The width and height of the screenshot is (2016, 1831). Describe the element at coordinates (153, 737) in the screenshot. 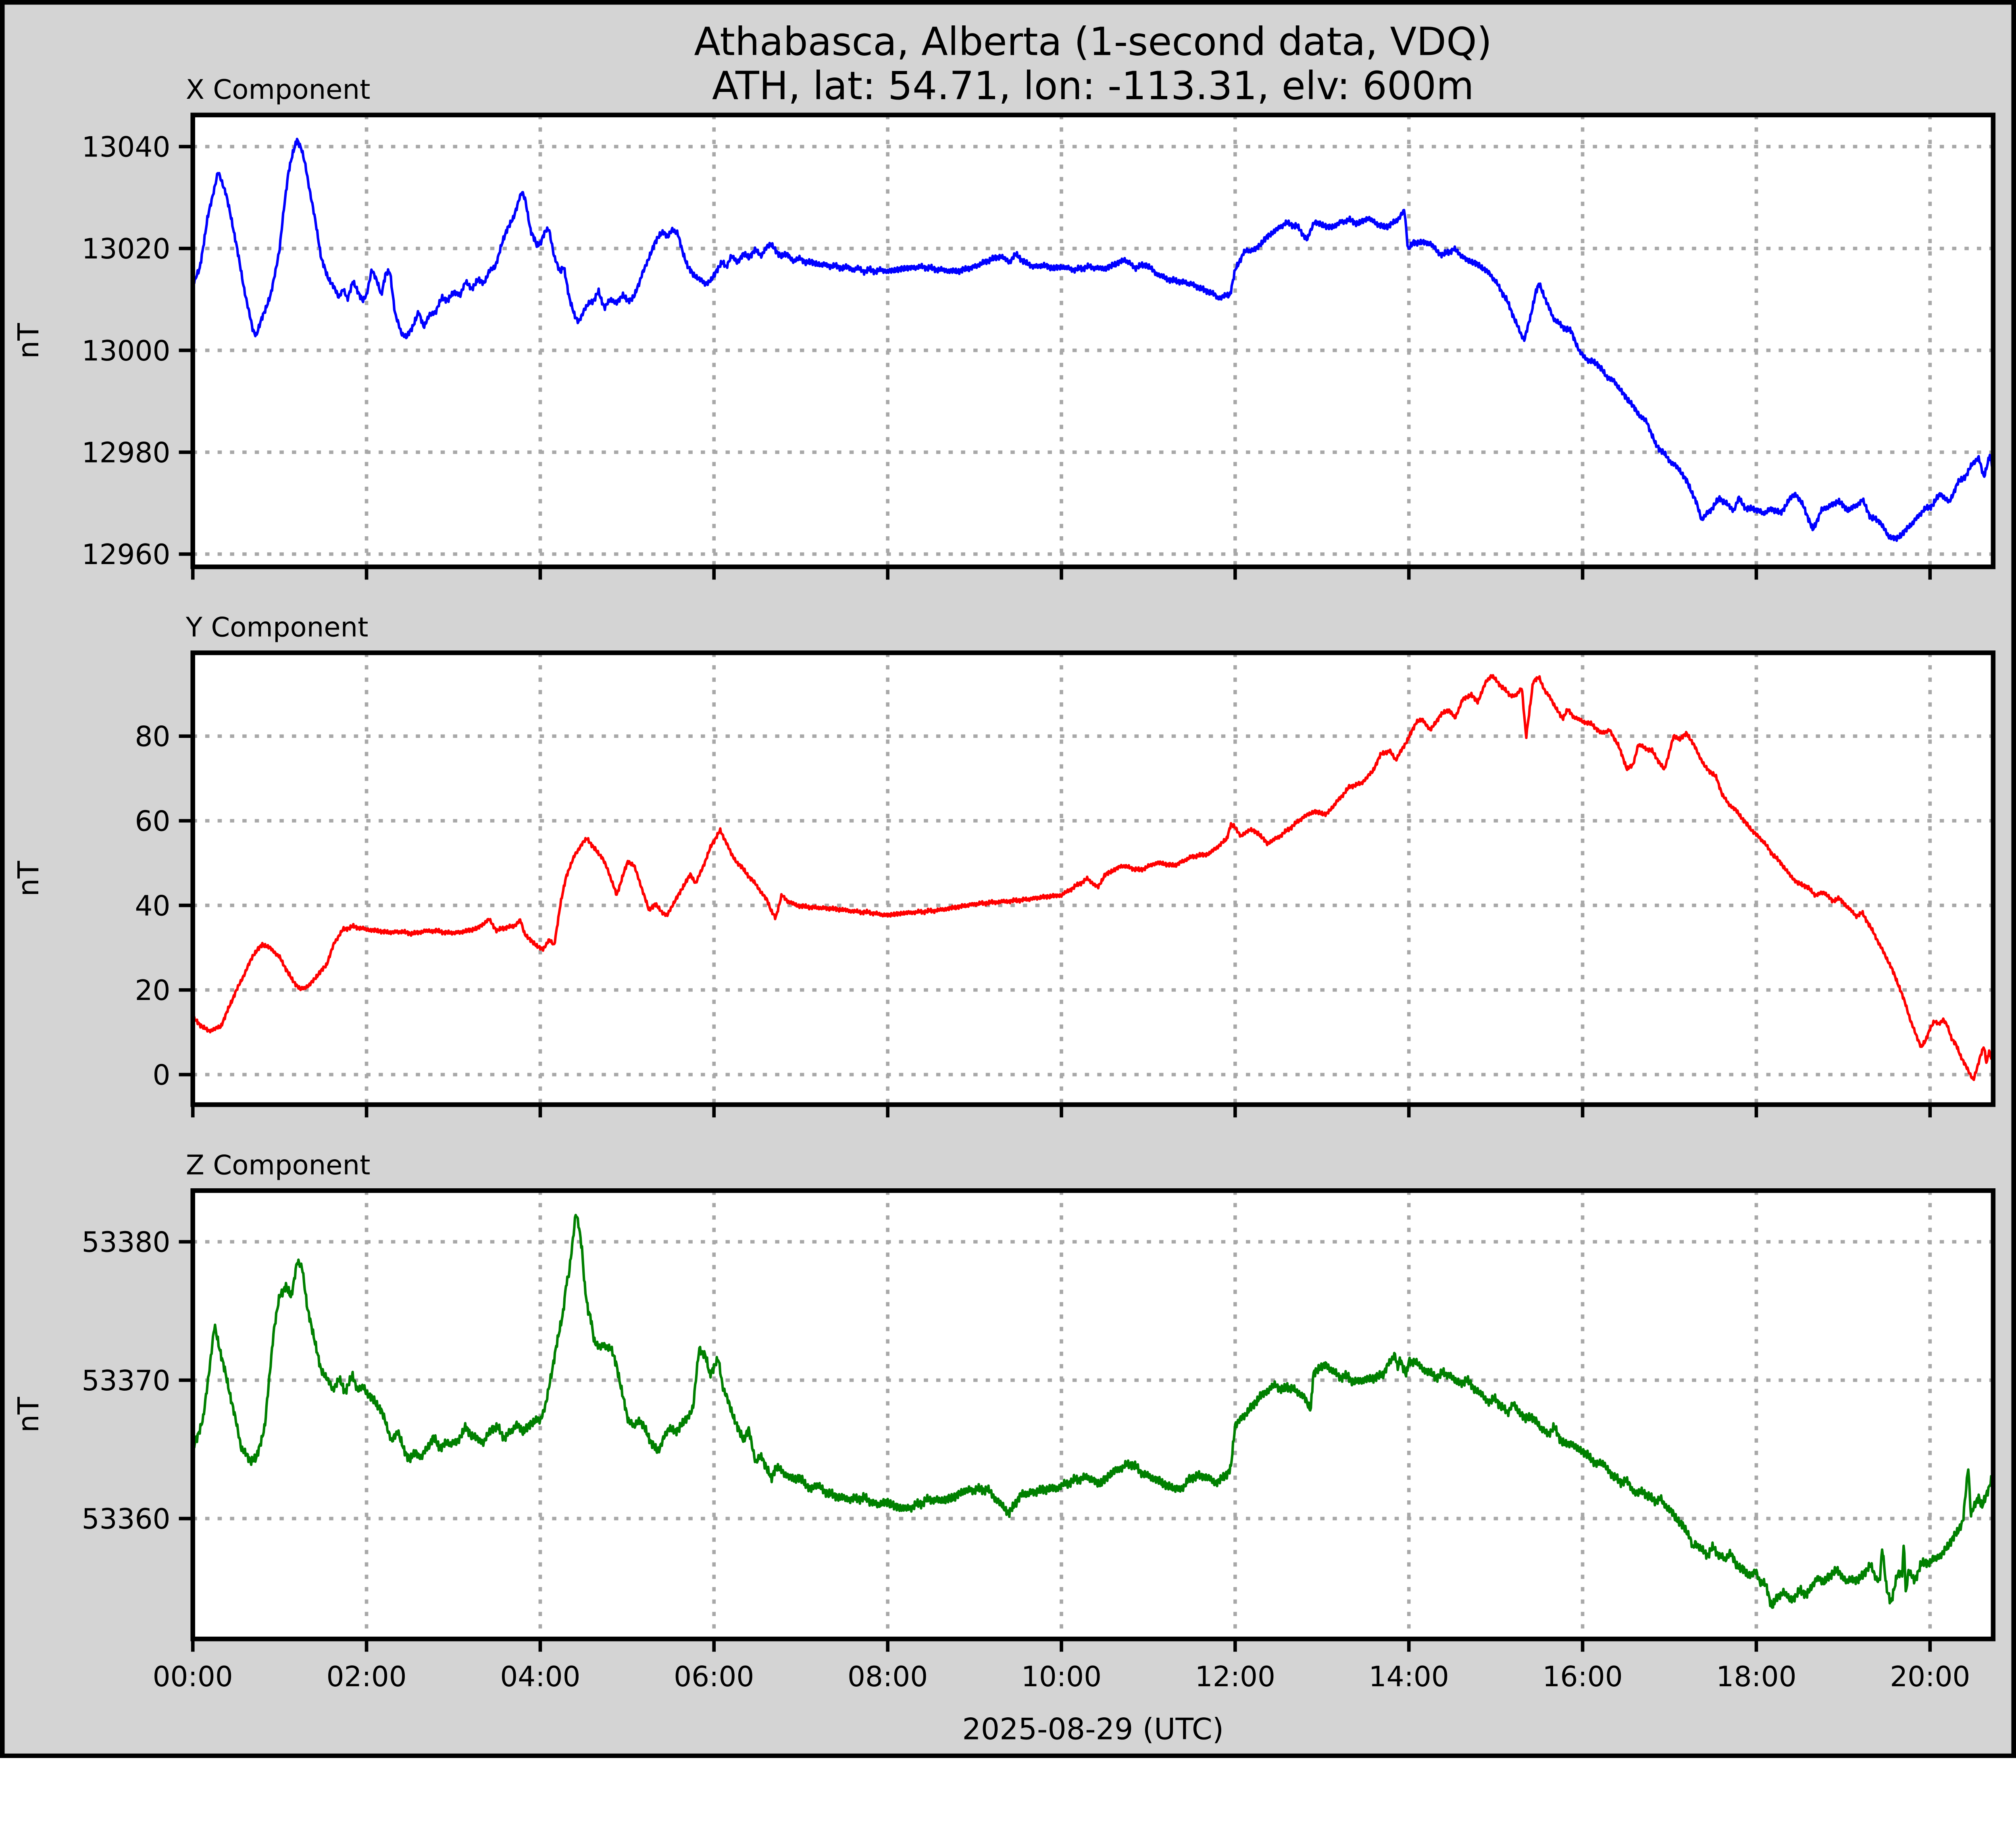

I see `y-tick-label: 80` at that location.